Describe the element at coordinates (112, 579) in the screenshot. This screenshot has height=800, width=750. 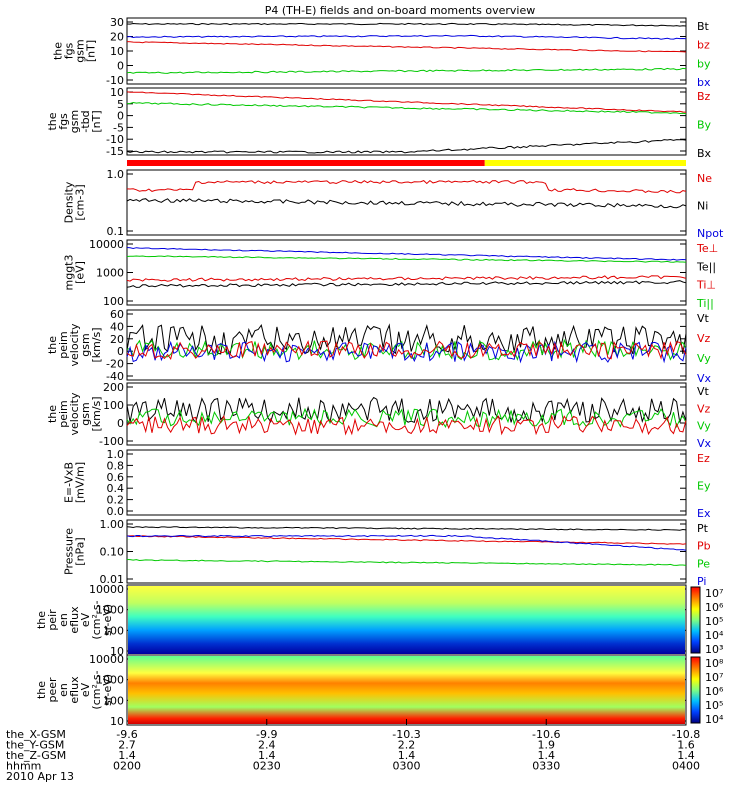
I see `y-tick-label: 0.01` at that location.